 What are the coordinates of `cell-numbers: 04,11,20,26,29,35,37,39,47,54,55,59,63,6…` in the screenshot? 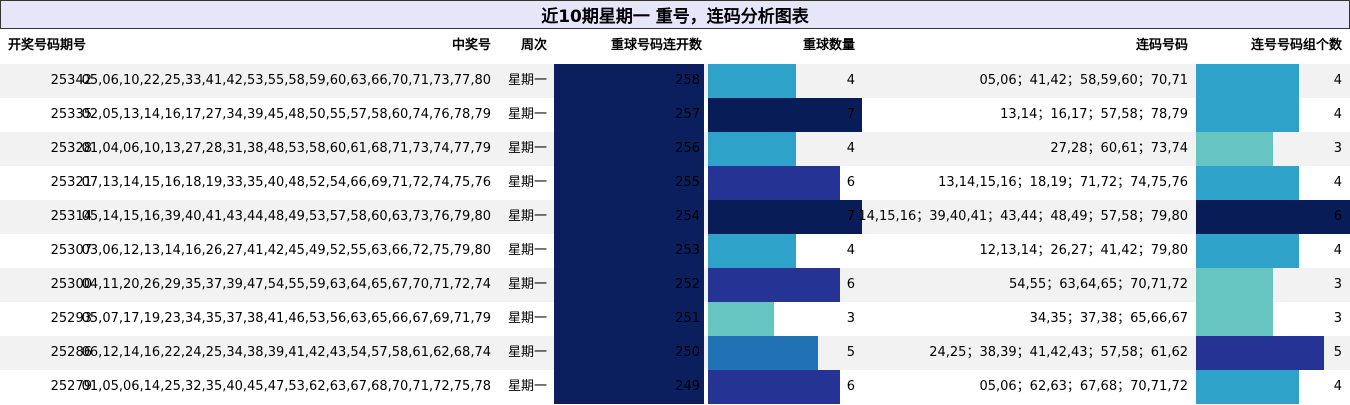 It's located at (286, 284).